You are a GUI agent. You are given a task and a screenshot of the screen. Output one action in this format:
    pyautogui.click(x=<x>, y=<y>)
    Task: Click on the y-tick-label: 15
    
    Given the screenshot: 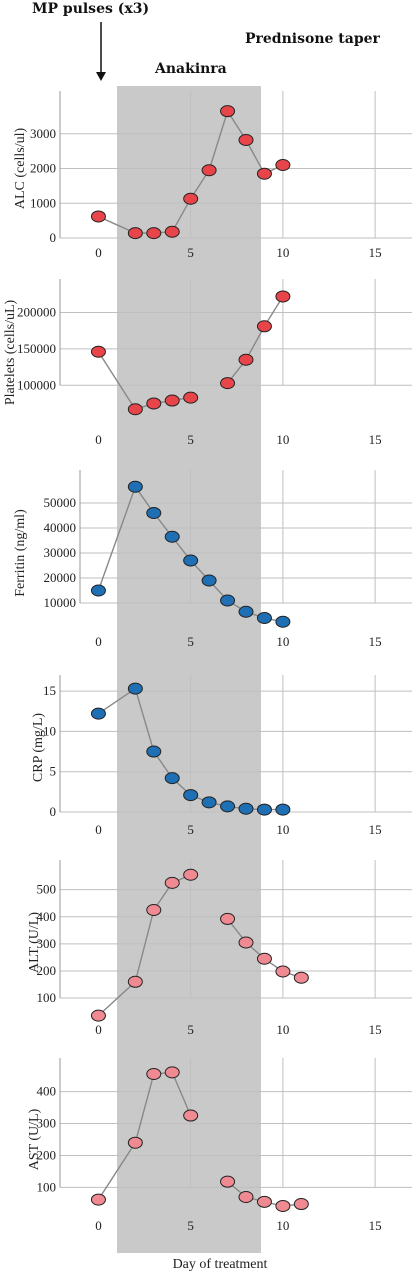 What is the action you would take?
    pyautogui.click(x=49, y=690)
    